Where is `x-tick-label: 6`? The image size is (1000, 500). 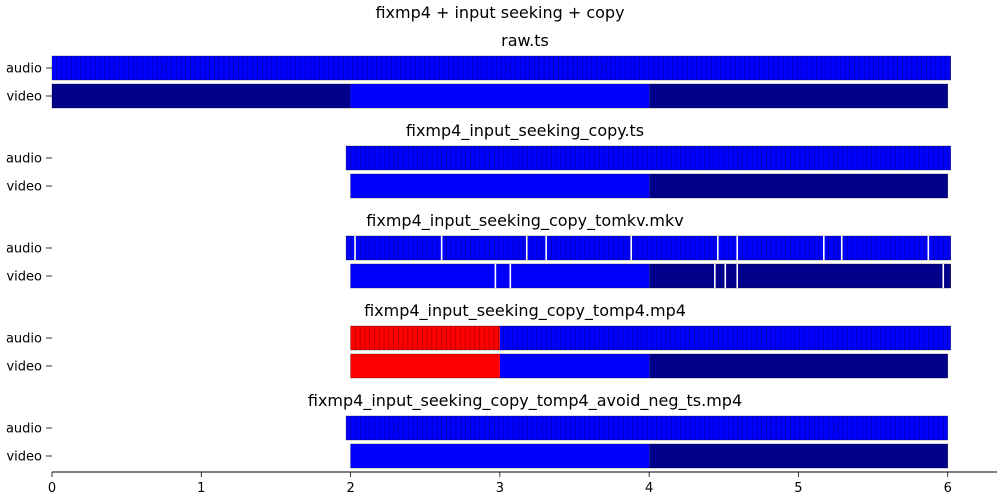 x-tick-label: 6 is located at coordinates (948, 488).